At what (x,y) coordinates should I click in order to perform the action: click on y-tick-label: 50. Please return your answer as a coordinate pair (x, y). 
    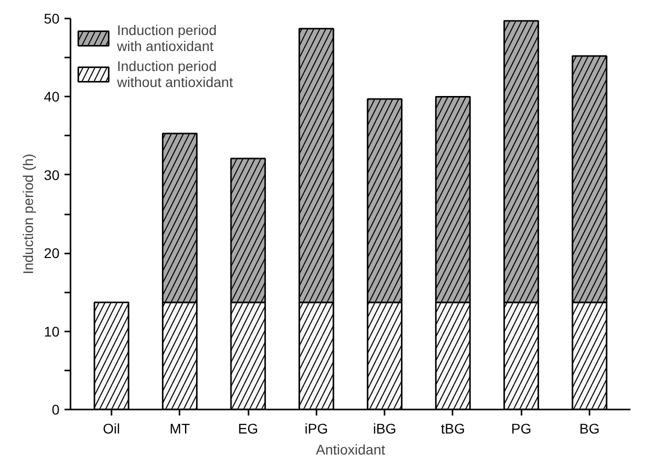
    Looking at the image, I should click on (52, 18).